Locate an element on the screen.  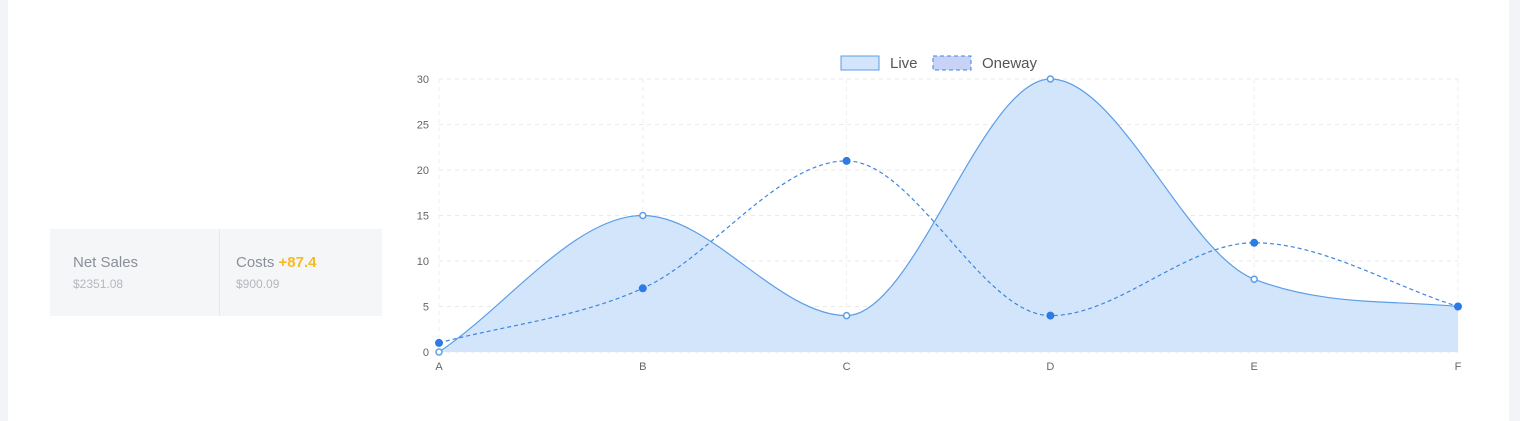
stats-card: Net Sales $2351.08 Costs +87.4 $900.09 is located at coordinates (216, 272).